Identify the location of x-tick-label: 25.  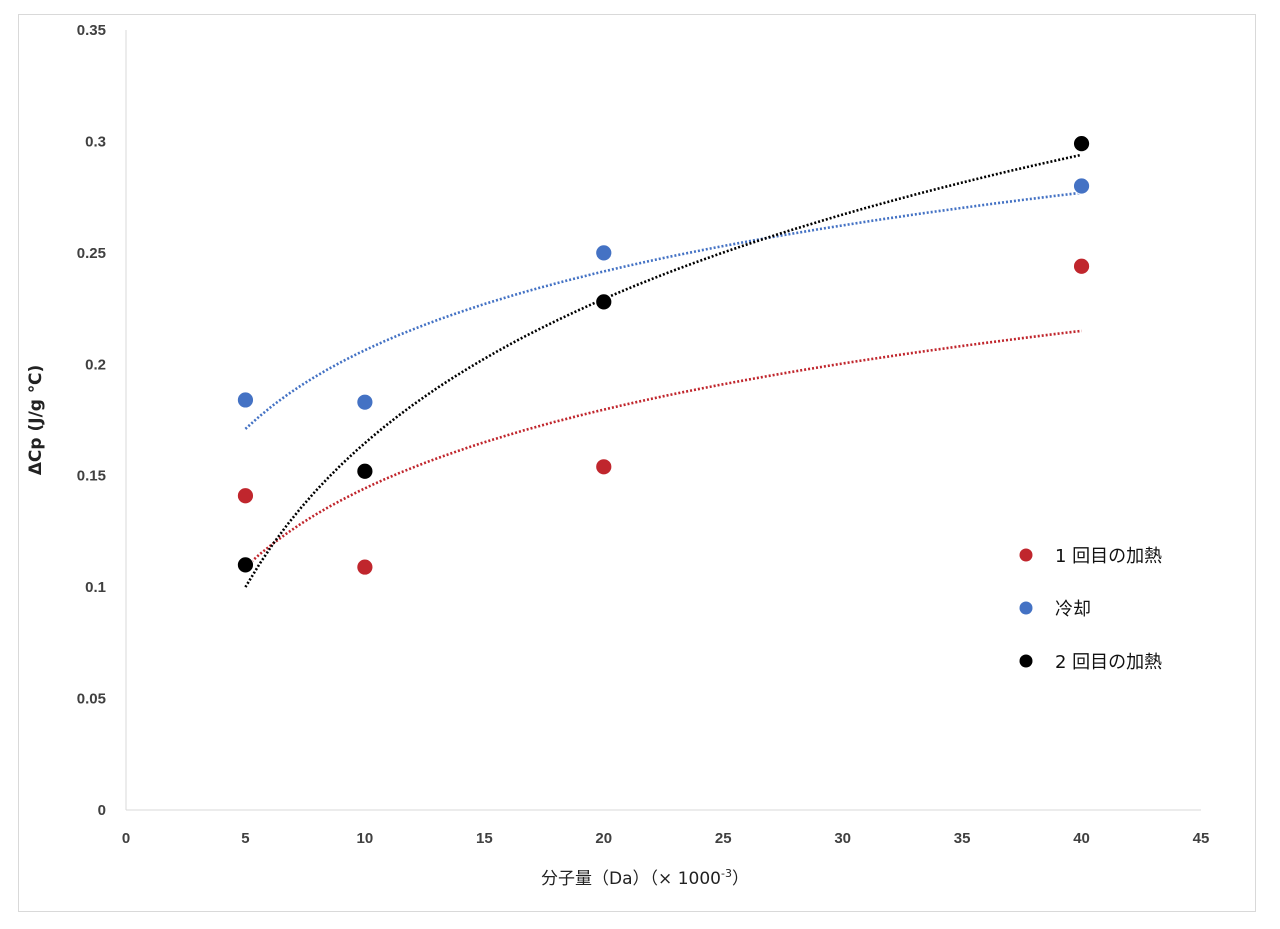
(723, 838).